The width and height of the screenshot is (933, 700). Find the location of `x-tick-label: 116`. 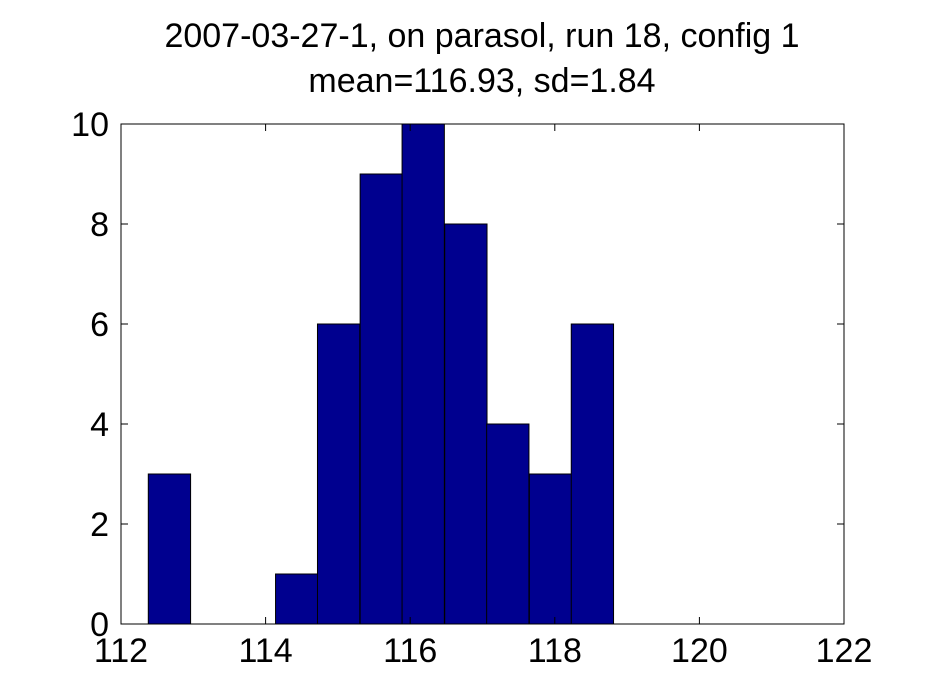

x-tick-label: 116 is located at coordinates (410, 651).